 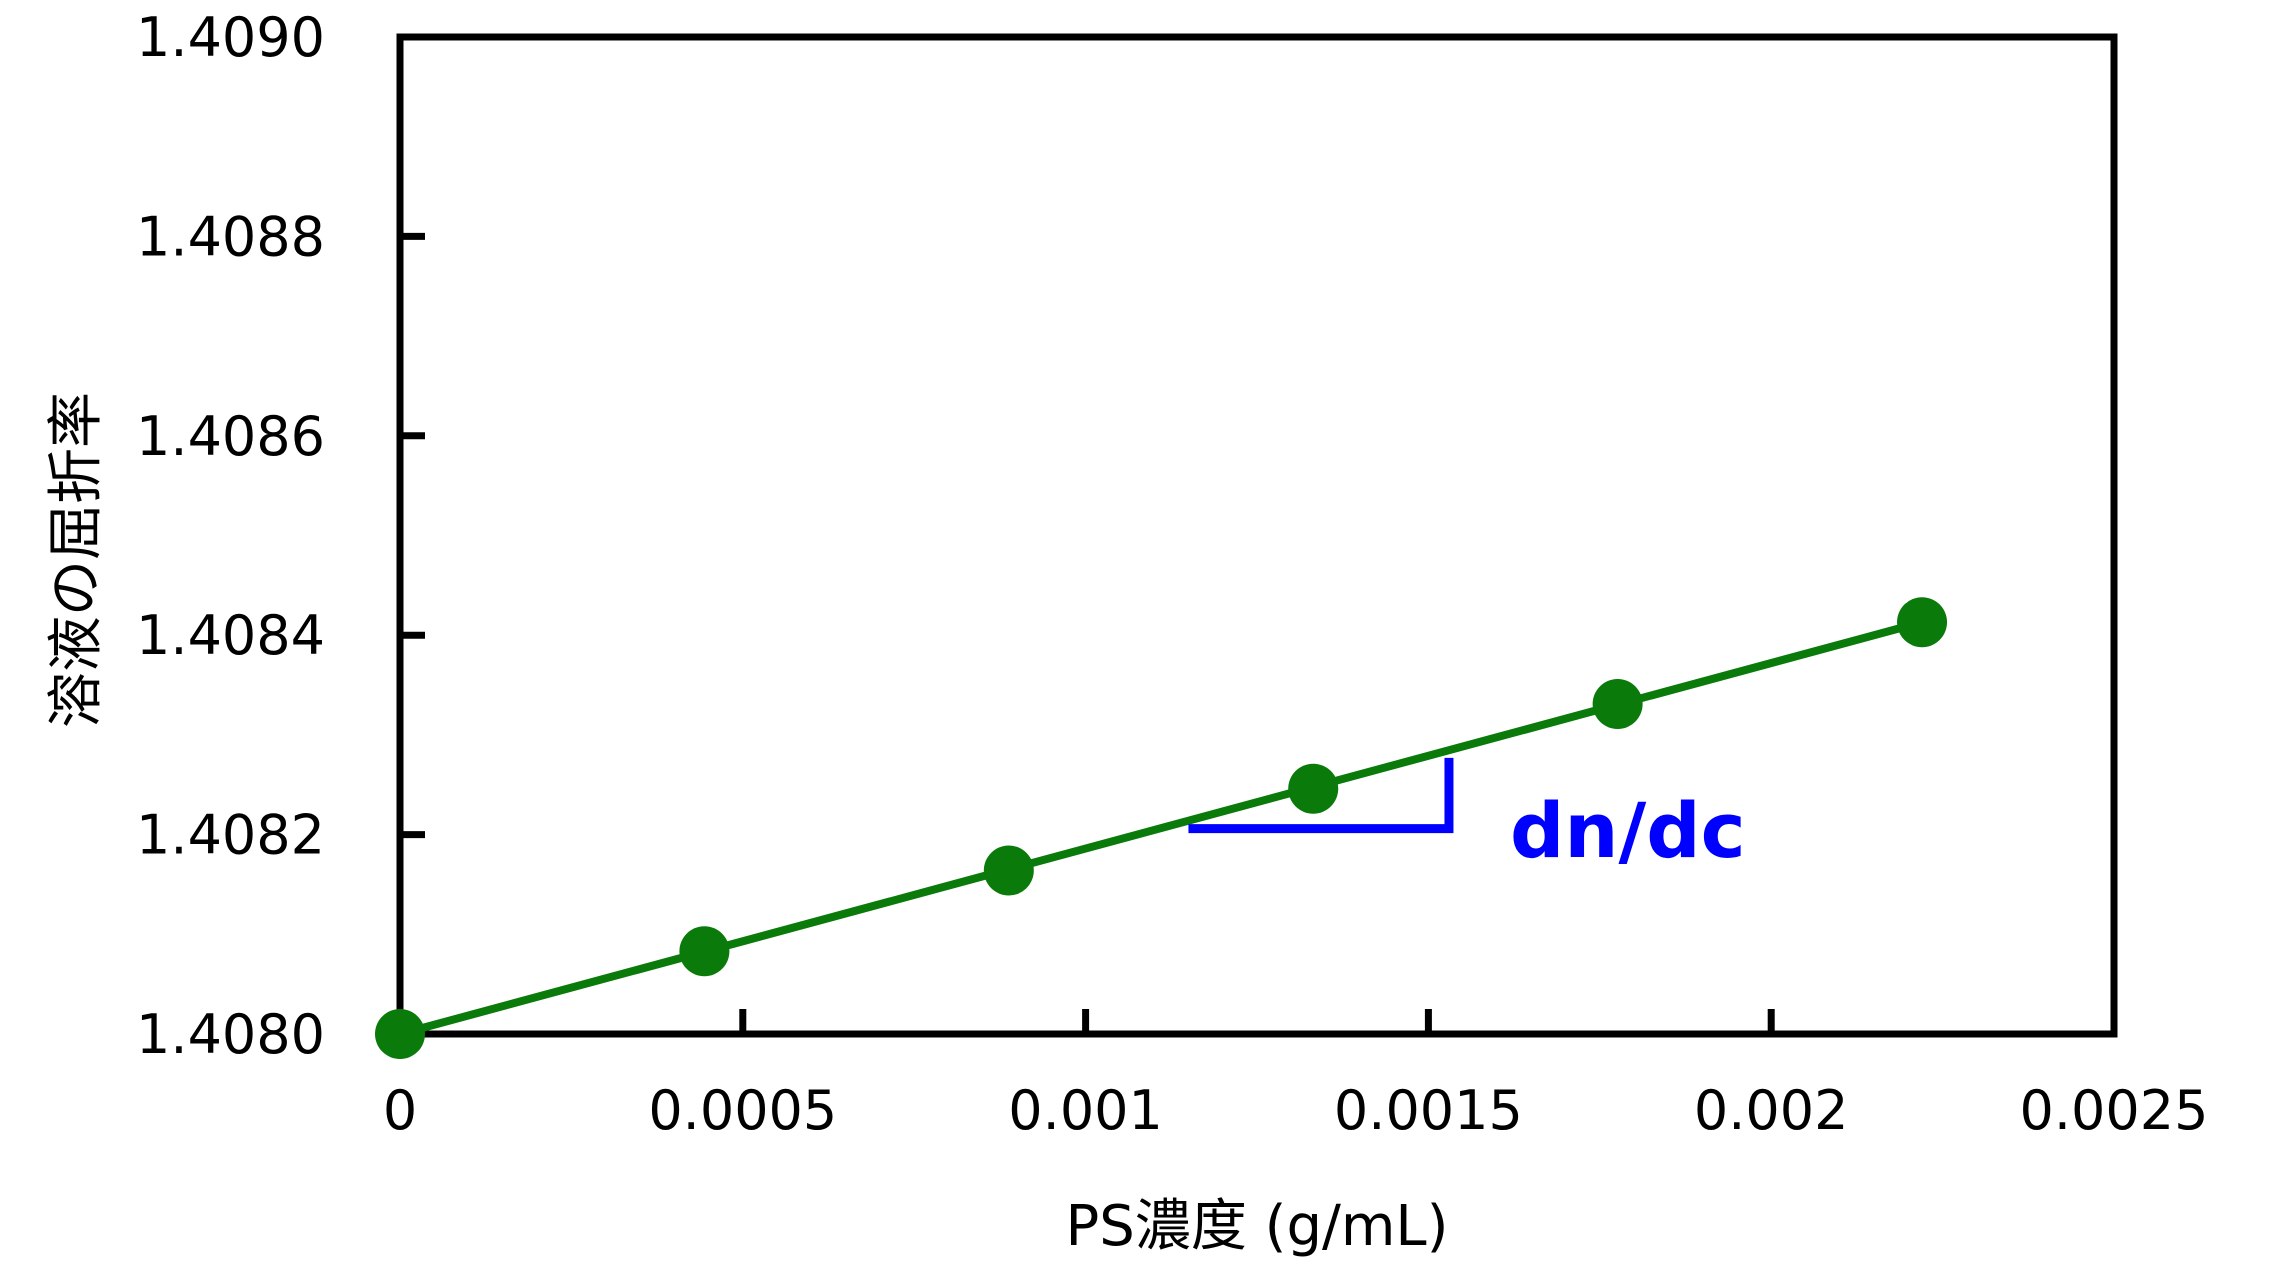 I want to click on y-tick-label: 1.4084, so click(x=230, y=635).